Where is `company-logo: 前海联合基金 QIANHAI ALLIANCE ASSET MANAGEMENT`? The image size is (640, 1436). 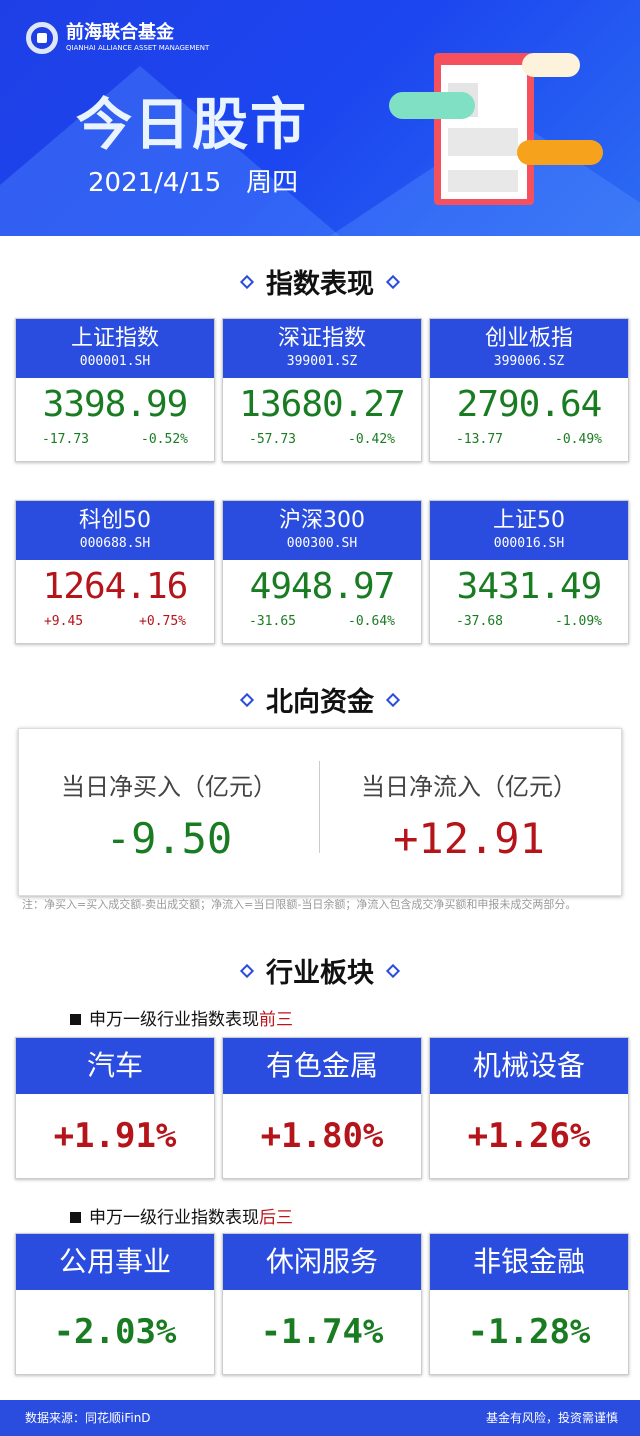 company-logo: 前海联合基金 QIANHAI ALLIANCE ASSET MANAGEMENT is located at coordinates (117, 38).